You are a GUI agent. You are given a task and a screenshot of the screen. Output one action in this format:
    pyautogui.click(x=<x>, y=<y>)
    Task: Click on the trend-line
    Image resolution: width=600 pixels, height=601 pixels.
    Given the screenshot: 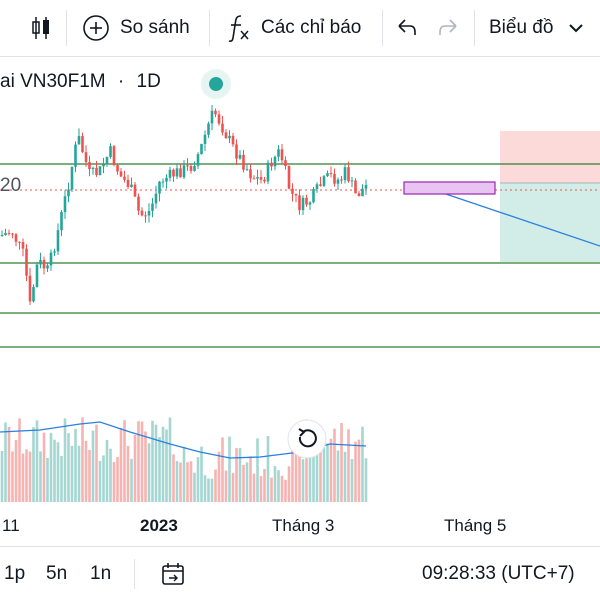 What is the action you would take?
    pyautogui.click(x=512, y=216)
    